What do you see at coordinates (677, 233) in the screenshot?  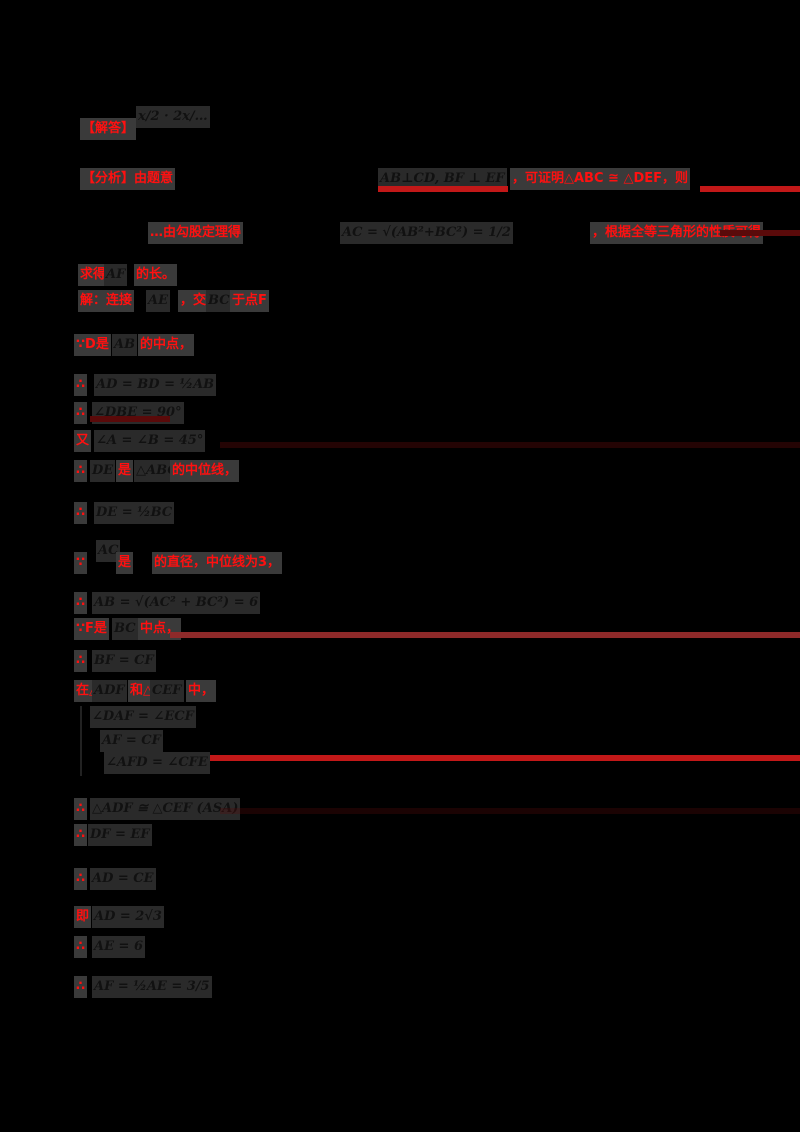 I see `analysis-text: ，根据全等三角形的性质可得` at bounding box center [677, 233].